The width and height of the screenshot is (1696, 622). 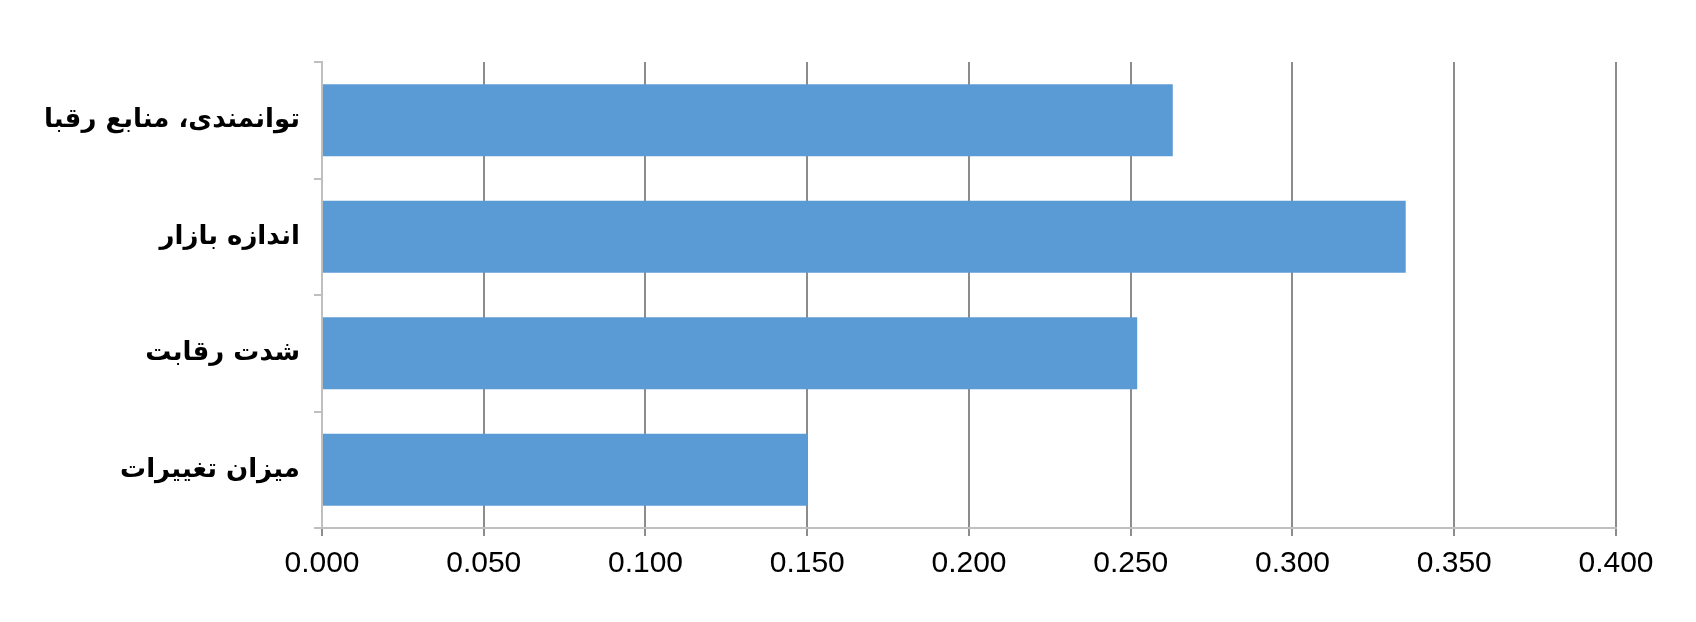 What do you see at coordinates (807, 562) in the screenshot?
I see `x-tick-label: 0.150` at bounding box center [807, 562].